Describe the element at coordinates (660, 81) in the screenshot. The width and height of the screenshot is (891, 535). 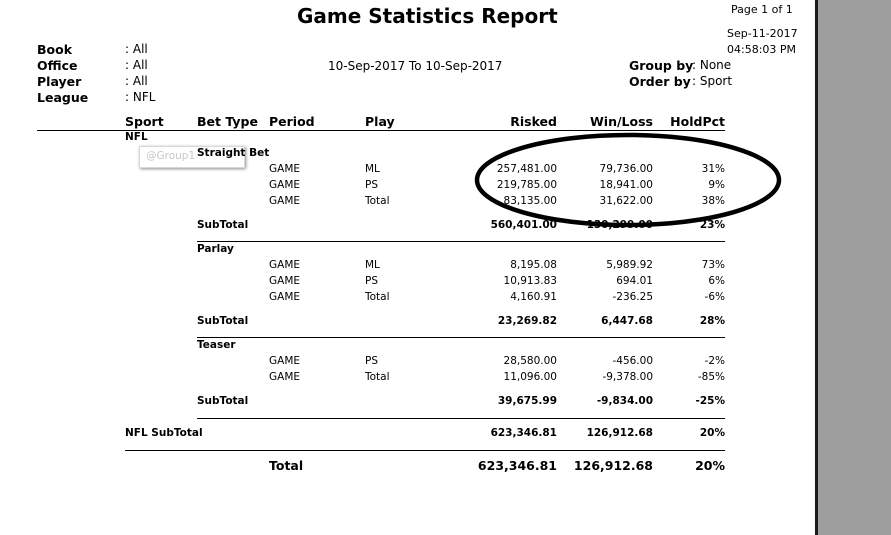
I see `order-by-label: Order by` at that location.